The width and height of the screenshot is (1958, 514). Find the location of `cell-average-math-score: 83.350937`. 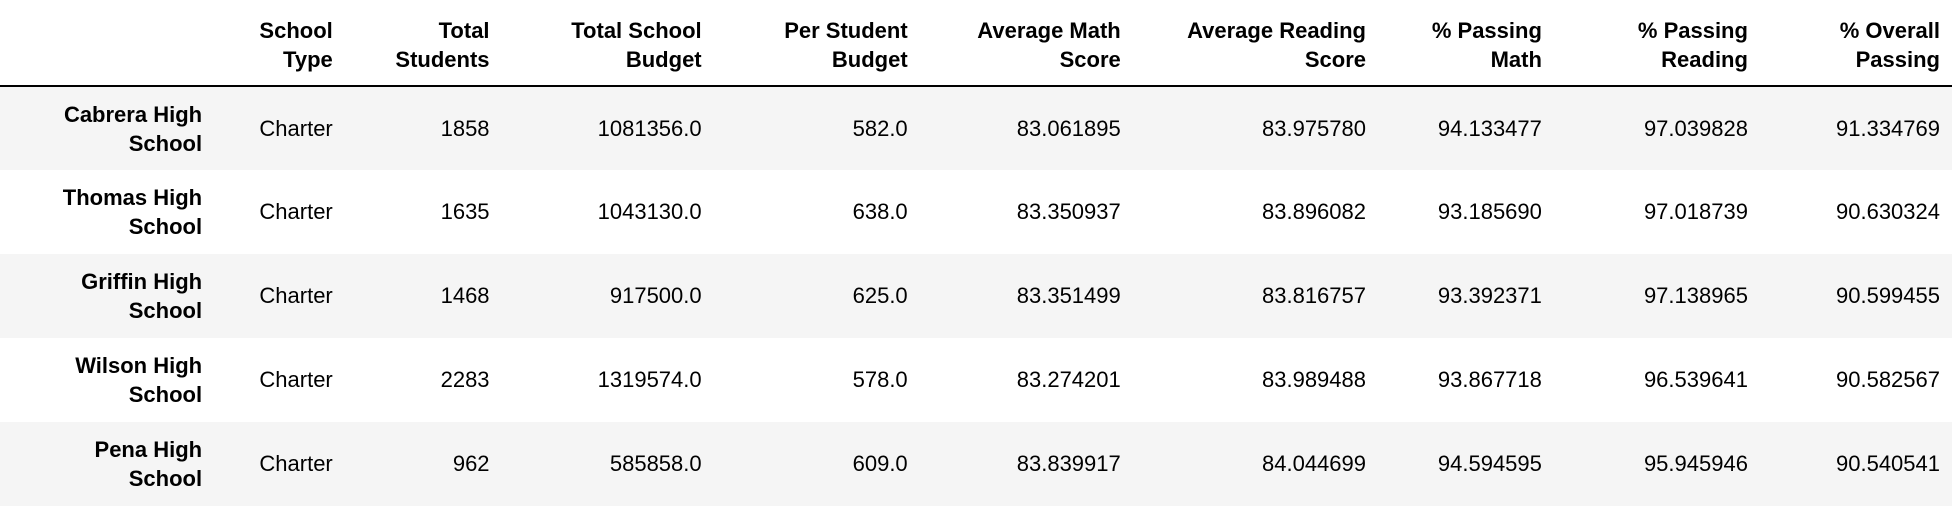

cell-average-math-score: 83.350937 is located at coordinates (1068, 211).